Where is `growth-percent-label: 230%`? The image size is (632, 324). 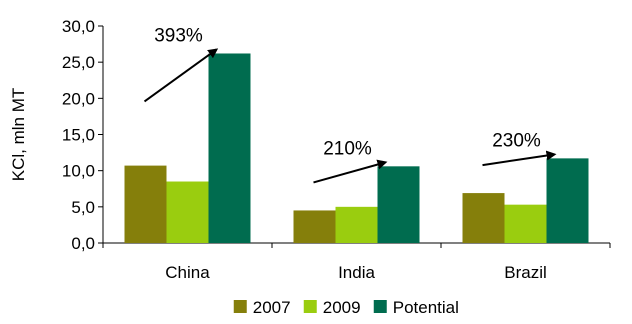 growth-percent-label: 230% is located at coordinates (516, 140).